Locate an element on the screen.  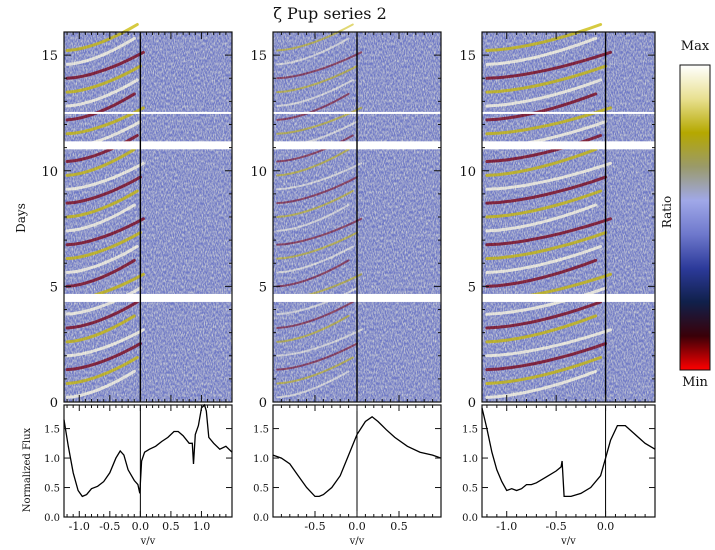
flux-line-right is located at coordinates (568, 452).